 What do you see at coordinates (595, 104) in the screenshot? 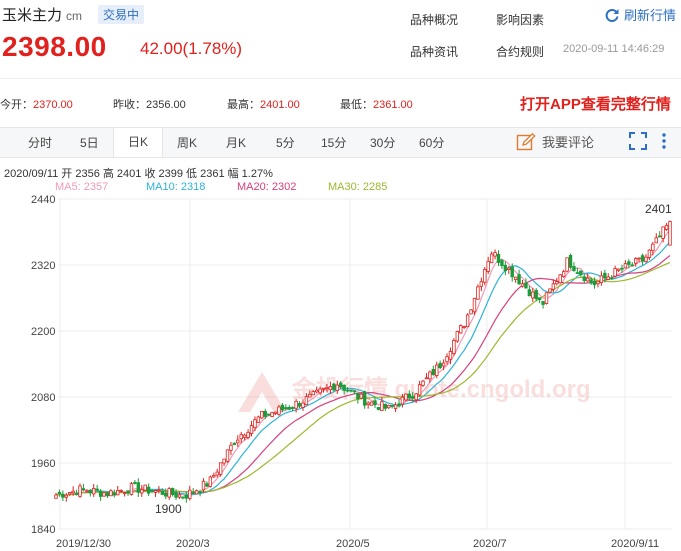
I see `open-app-link: 打开APP查看完整行情` at bounding box center [595, 104].